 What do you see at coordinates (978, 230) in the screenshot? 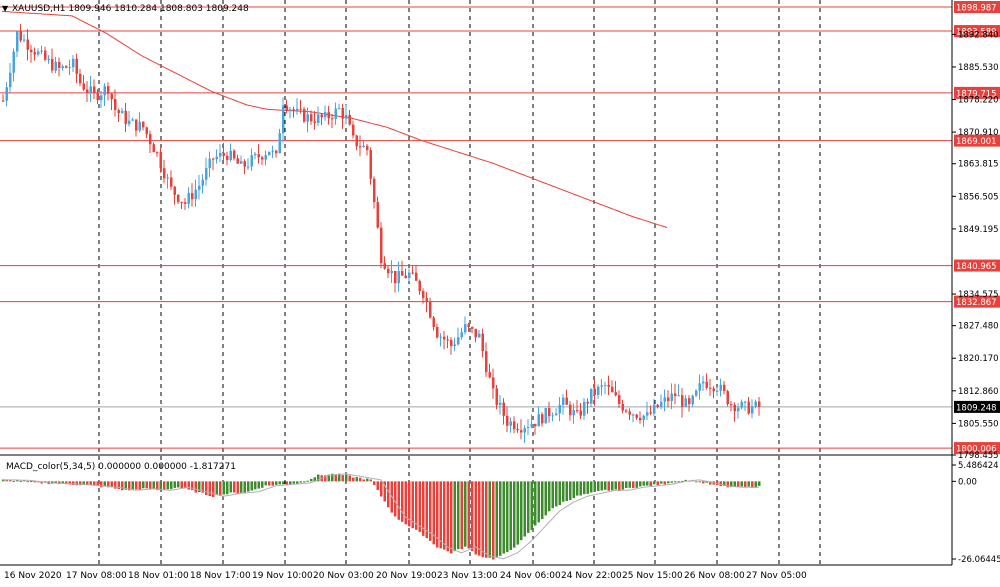
I see `price-tick-label: 1849.195` at bounding box center [978, 230].